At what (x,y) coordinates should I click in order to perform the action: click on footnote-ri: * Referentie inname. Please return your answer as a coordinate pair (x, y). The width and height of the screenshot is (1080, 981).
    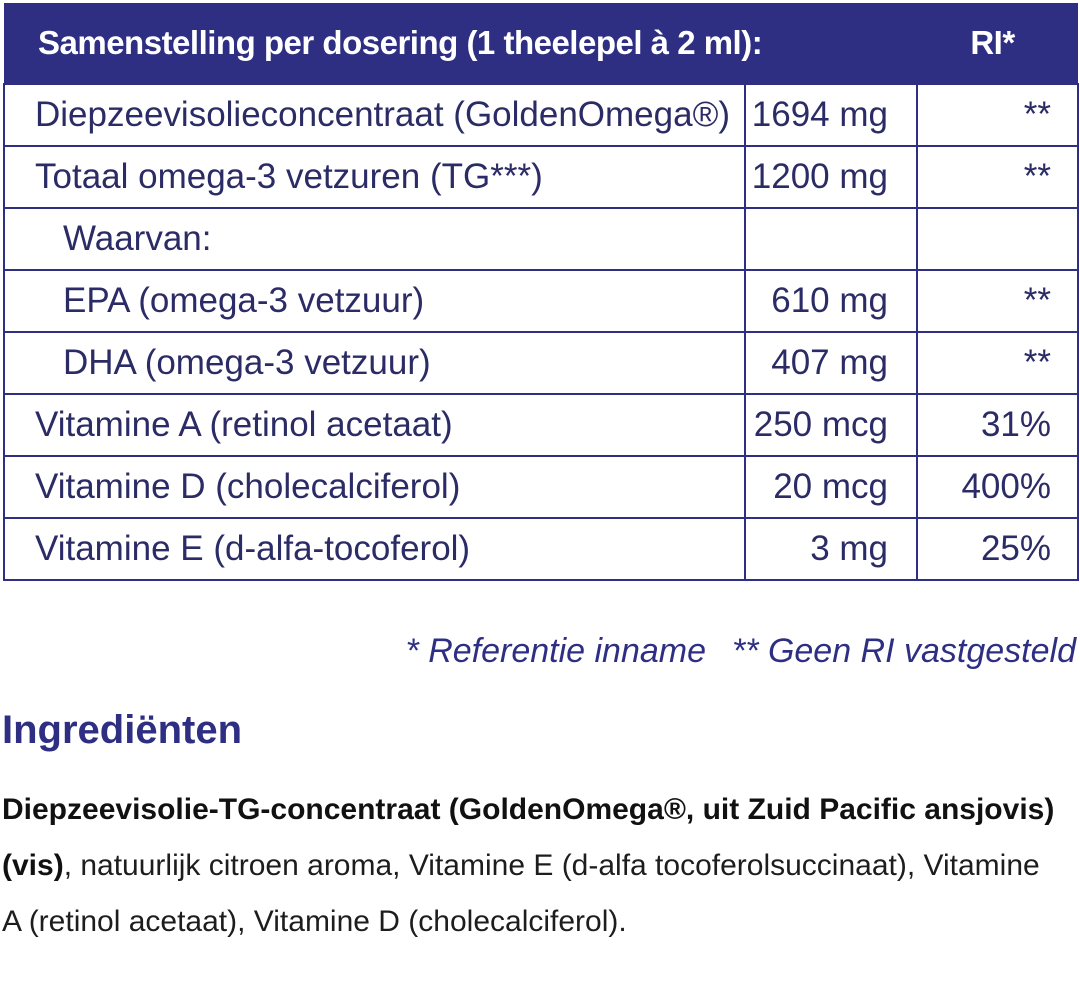
    Looking at the image, I should click on (556, 651).